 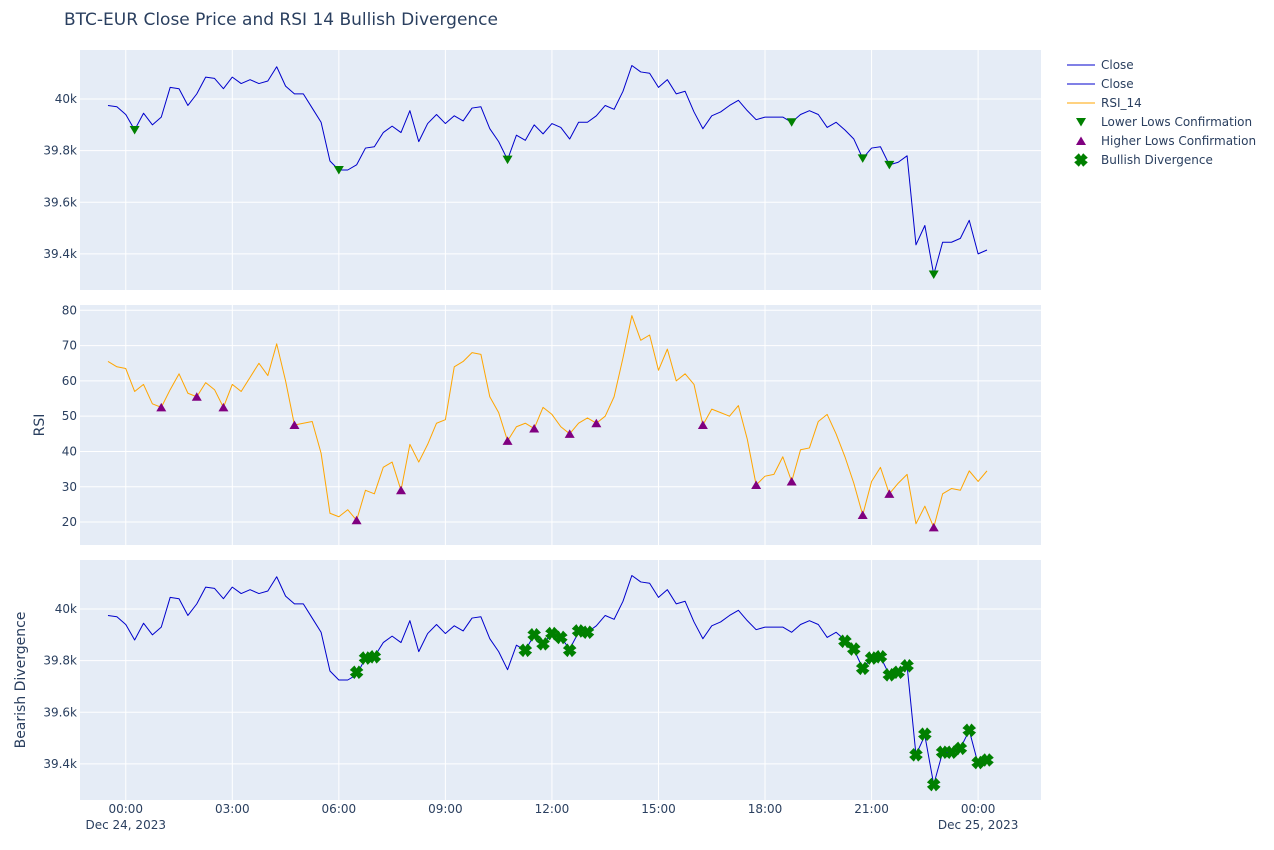 What do you see at coordinates (69, 451) in the screenshot?
I see `y-tick-label: 40` at bounding box center [69, 451].